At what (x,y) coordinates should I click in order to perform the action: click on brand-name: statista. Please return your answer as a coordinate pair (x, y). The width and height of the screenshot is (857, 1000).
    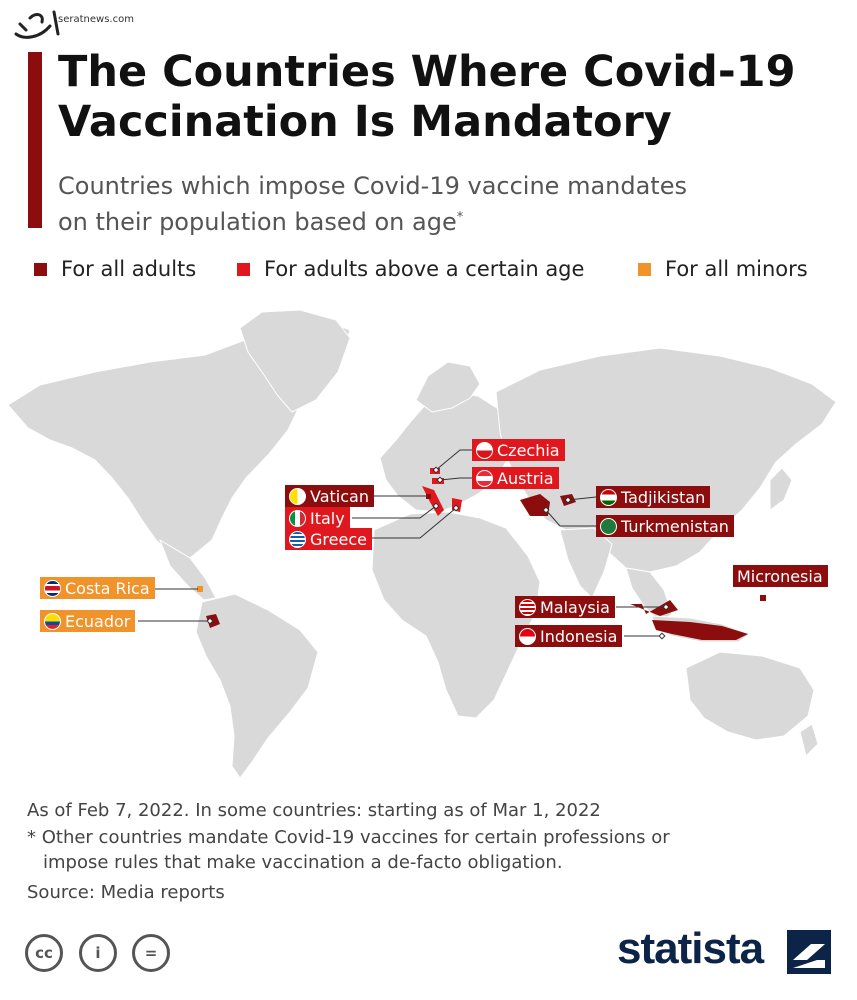
    Looking at the image, I should click on (690, 948).